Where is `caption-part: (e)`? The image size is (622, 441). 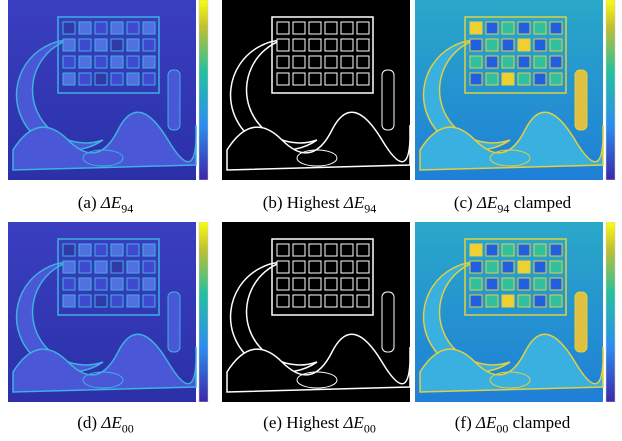
caption-part: (e) is located at coordinates (273, 422).